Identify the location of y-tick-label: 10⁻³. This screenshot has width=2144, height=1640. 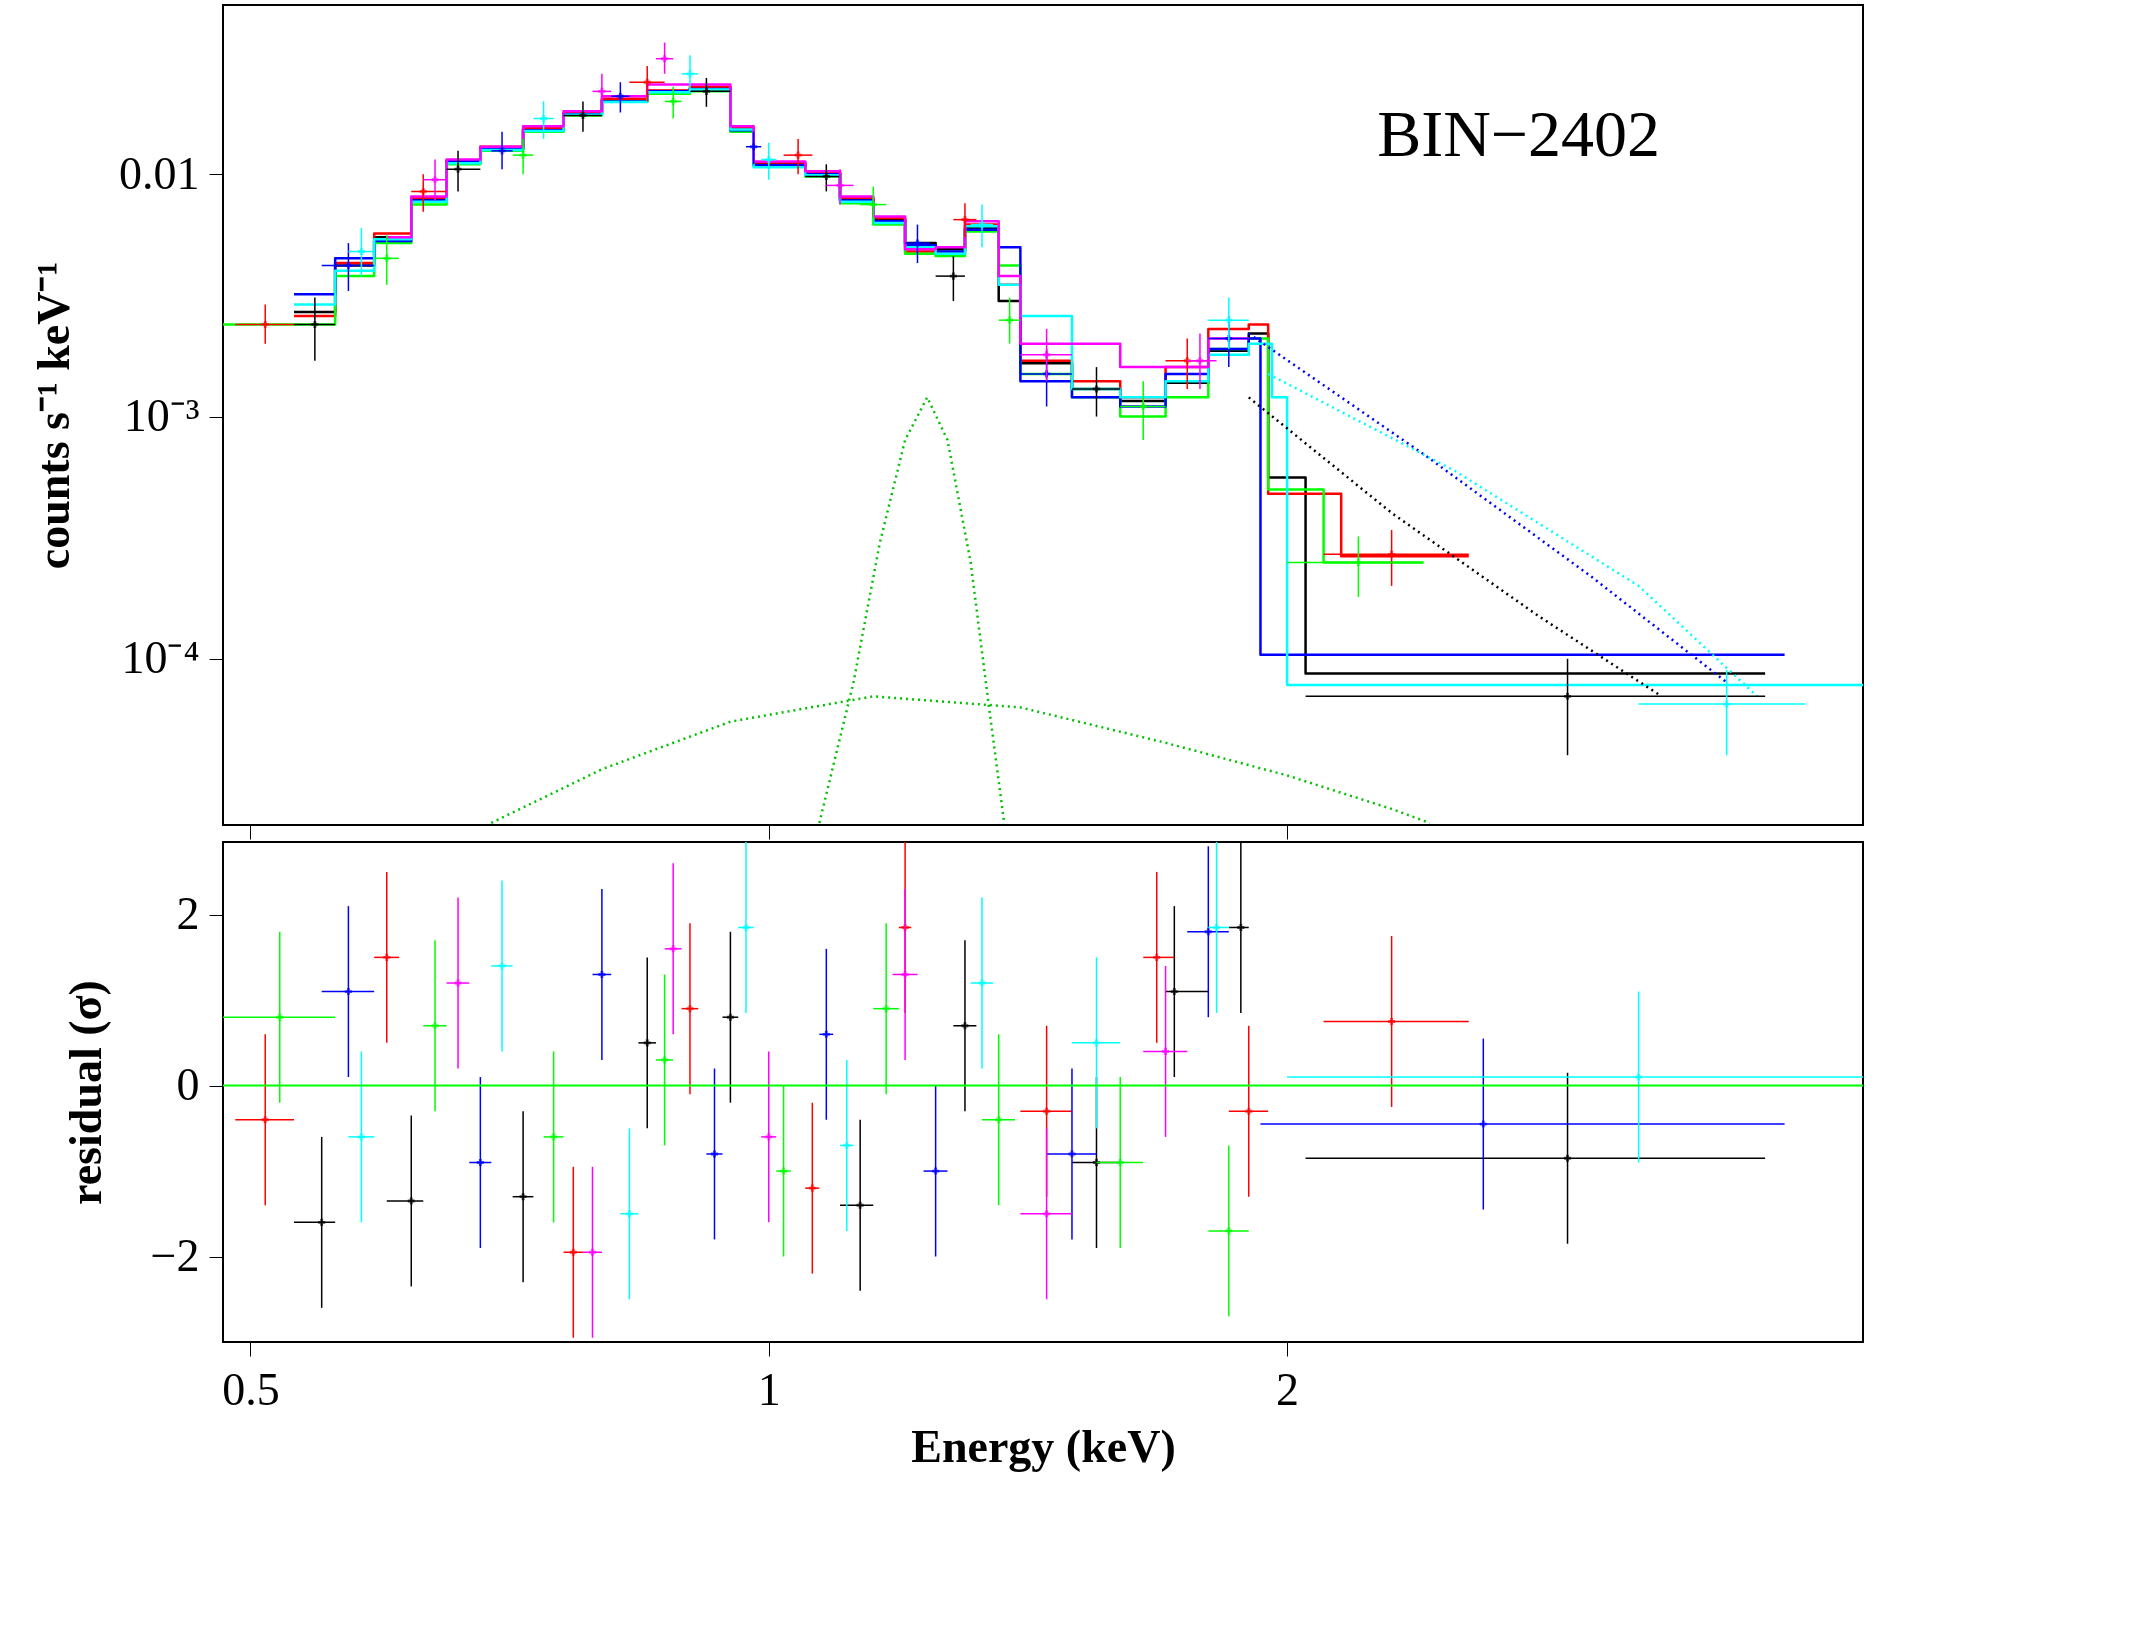
(161, 416).